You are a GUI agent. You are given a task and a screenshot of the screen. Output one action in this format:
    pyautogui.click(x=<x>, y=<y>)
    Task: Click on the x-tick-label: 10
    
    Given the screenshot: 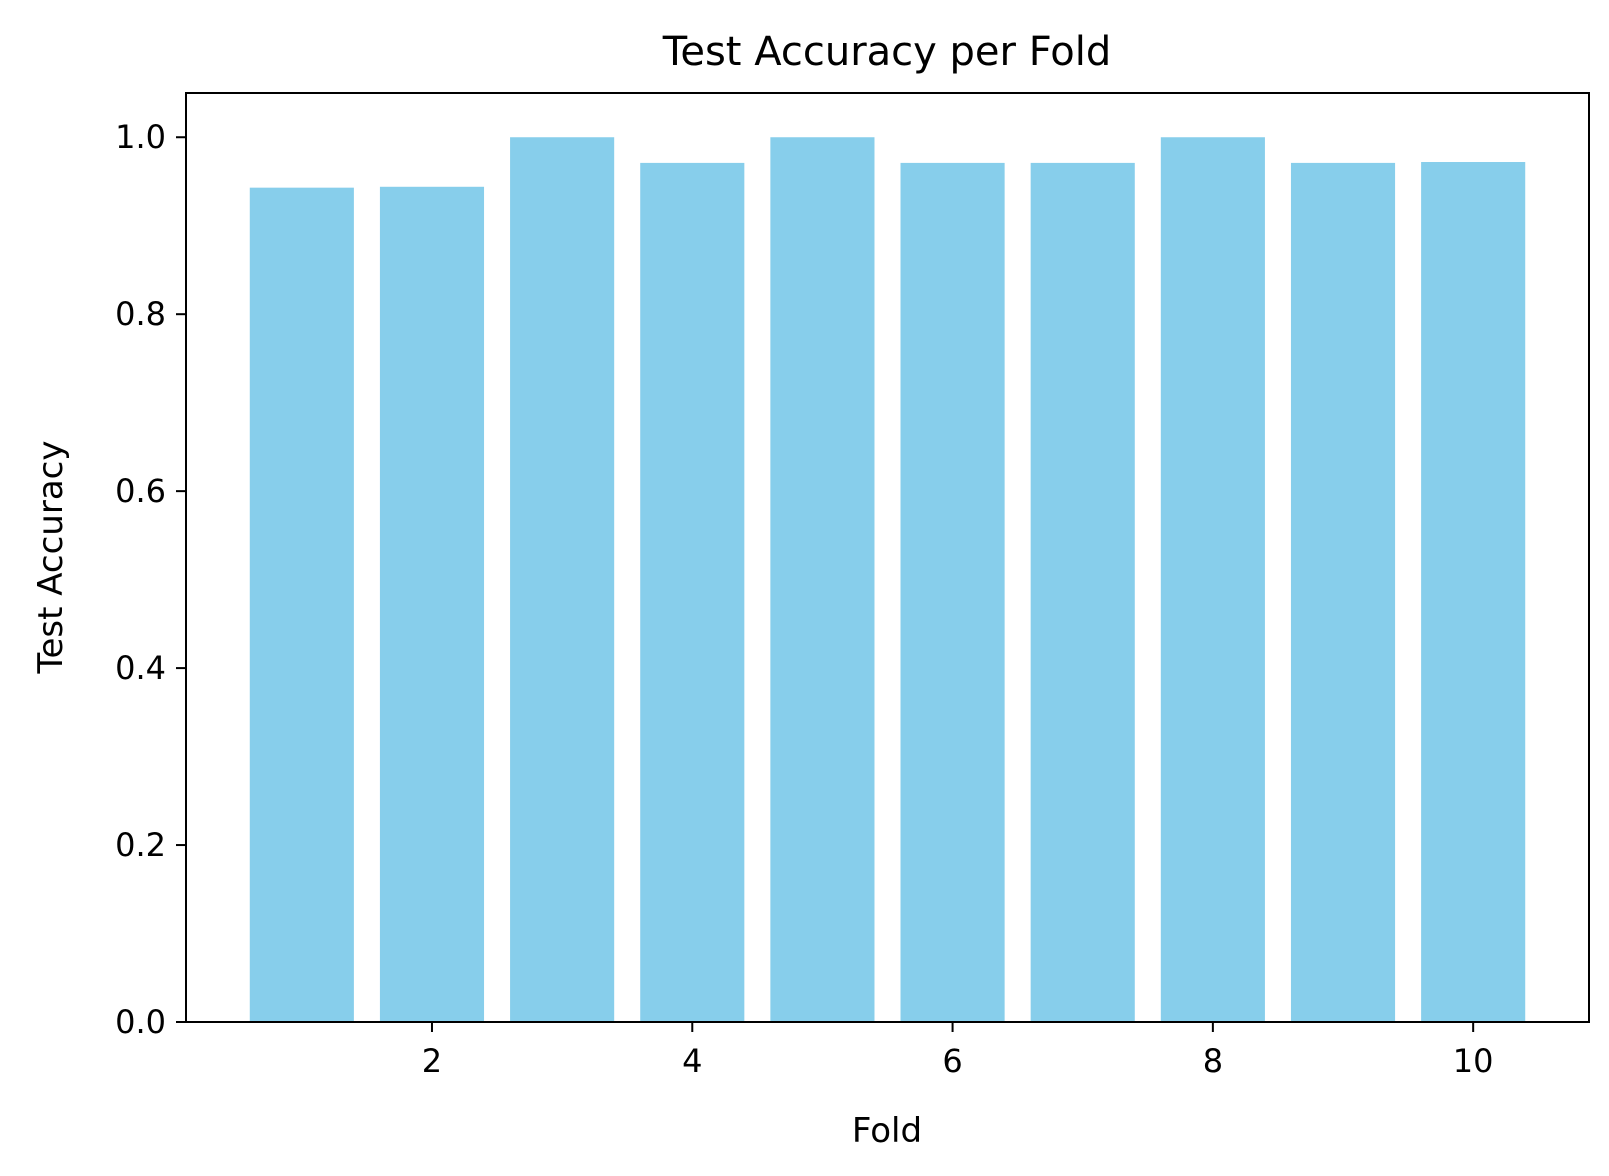 What is the action you would take?
    pyautogui.click(x=1473, y=1061)
    